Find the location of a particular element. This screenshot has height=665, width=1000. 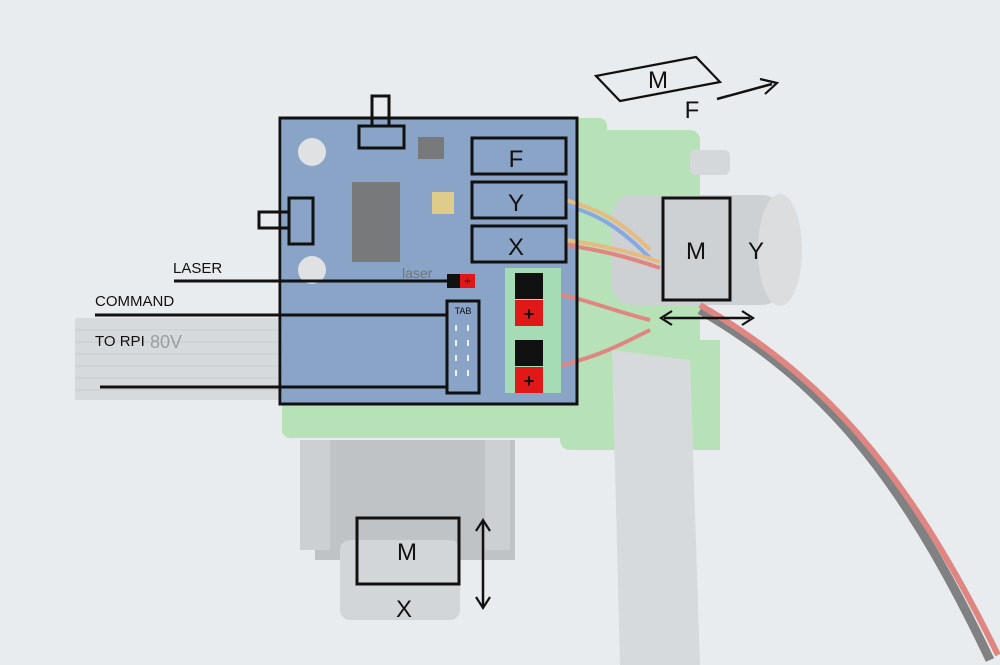

ribbon-cable-right is located at coordinates (656, 507).